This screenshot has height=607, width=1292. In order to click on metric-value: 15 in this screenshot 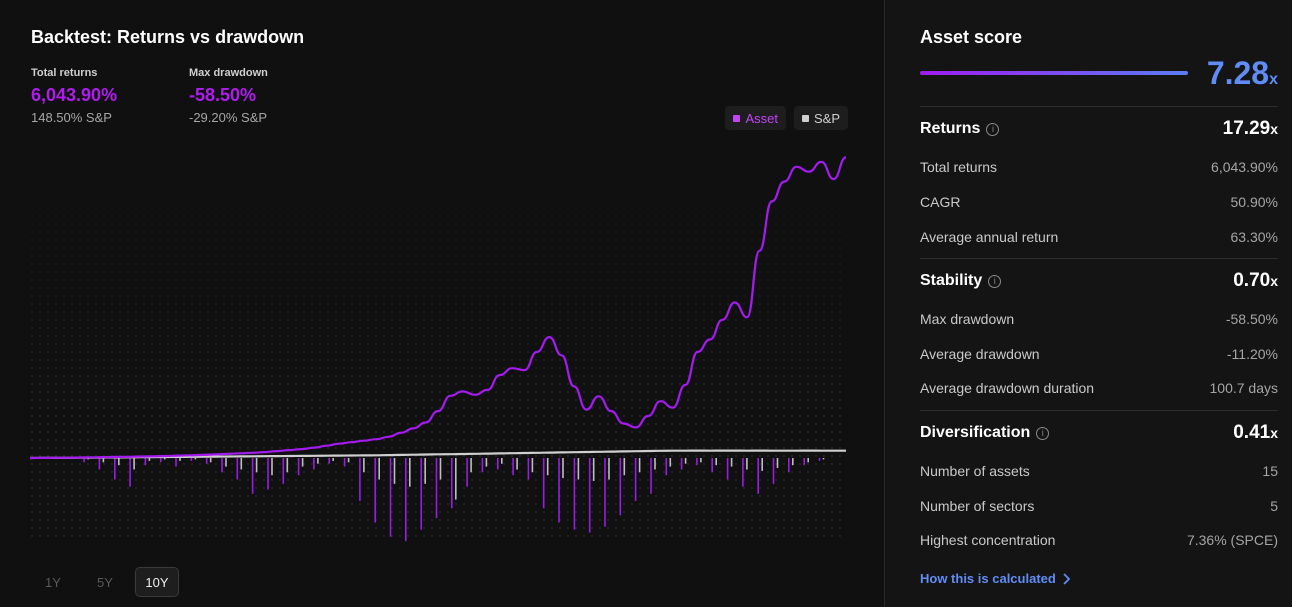, I will do `click(1270, 471)`.